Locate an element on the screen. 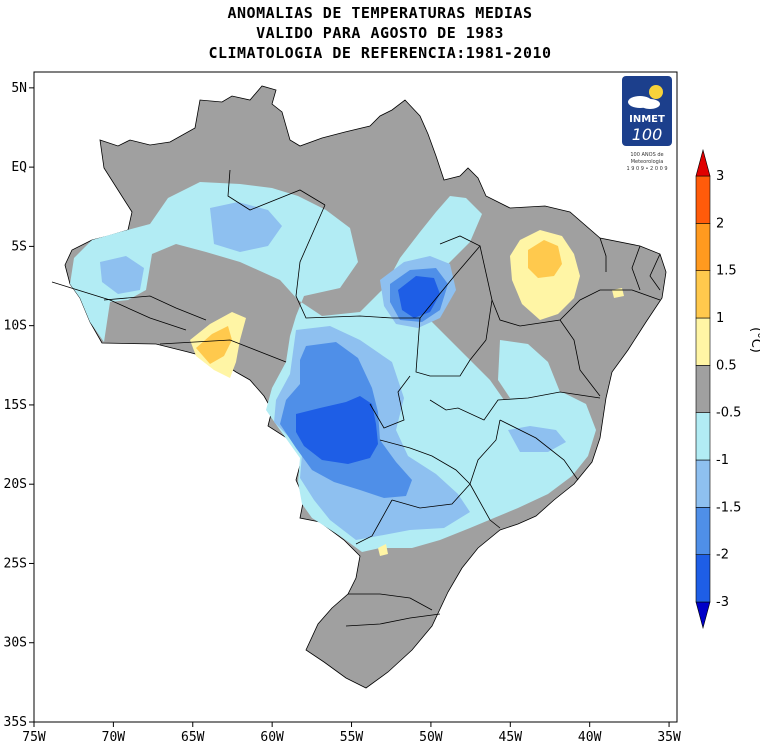 The height and width of the screenshot is (750, 760). anomaly-region-warm-south is located at coordinates (383, 550).